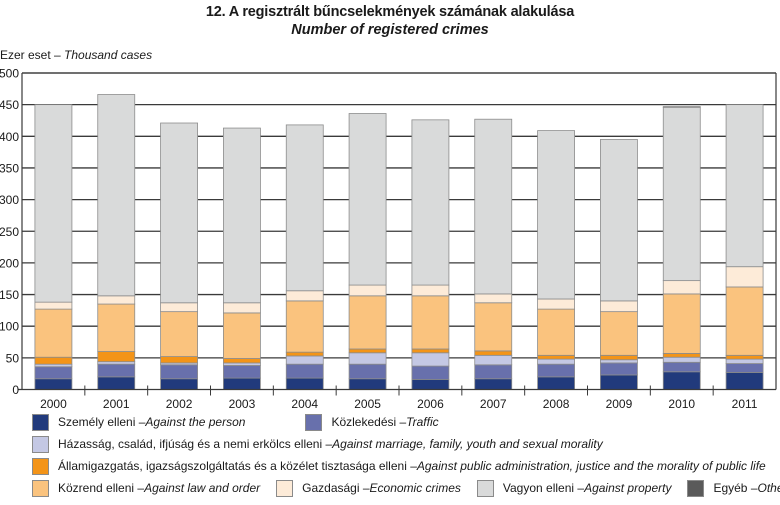 The image size is (780, 505). Describe the element at coordinates (116, 403) in the screenshot. I see `x-tick-label: 2001` at that location.